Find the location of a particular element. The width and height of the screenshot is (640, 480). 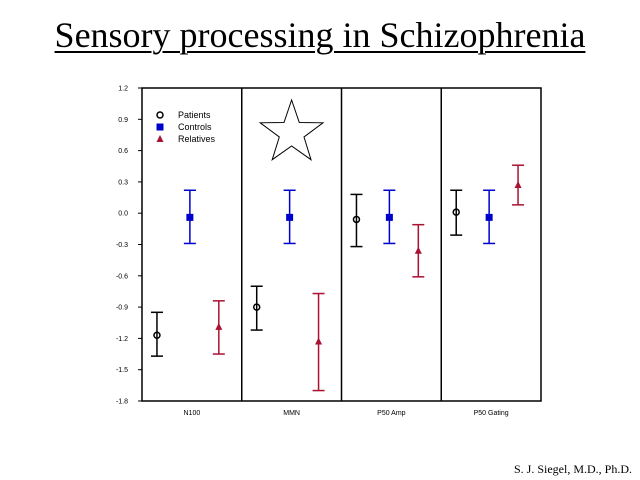

y-tick-label: -1.5 is located at coordinates (122, 370).